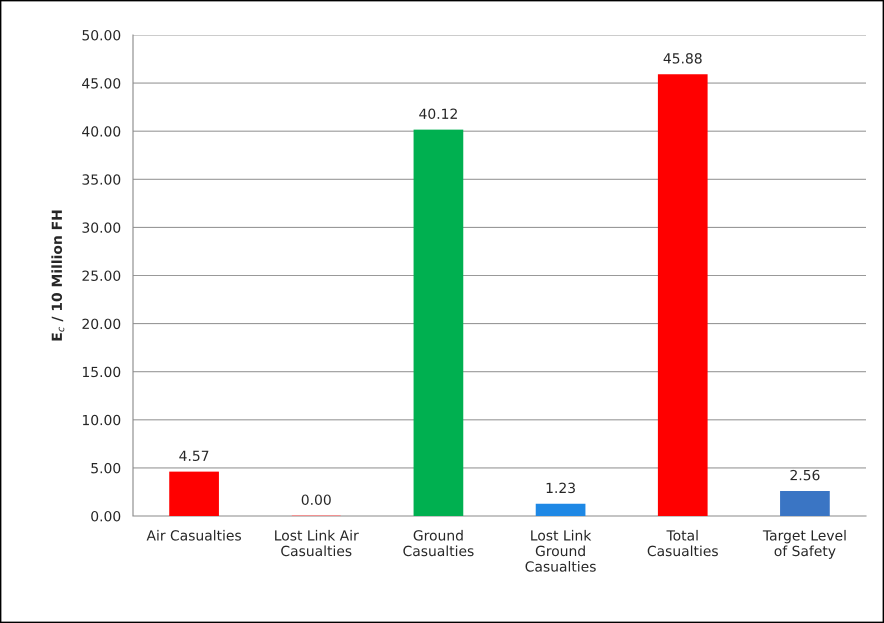  I want to click on y-axis-title: E$_{c}$ / 10 Million FH, so click(57, 275).